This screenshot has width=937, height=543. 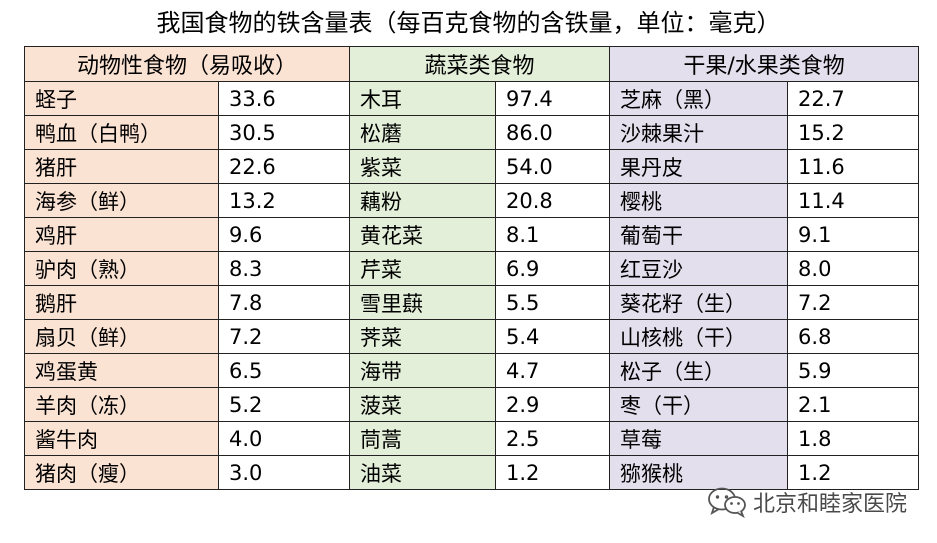 What do you see at coordinates (699, 132) in the screenshot?
I see `fruit-food-name: 沙棘果汁` at bounding box center [699, 132].